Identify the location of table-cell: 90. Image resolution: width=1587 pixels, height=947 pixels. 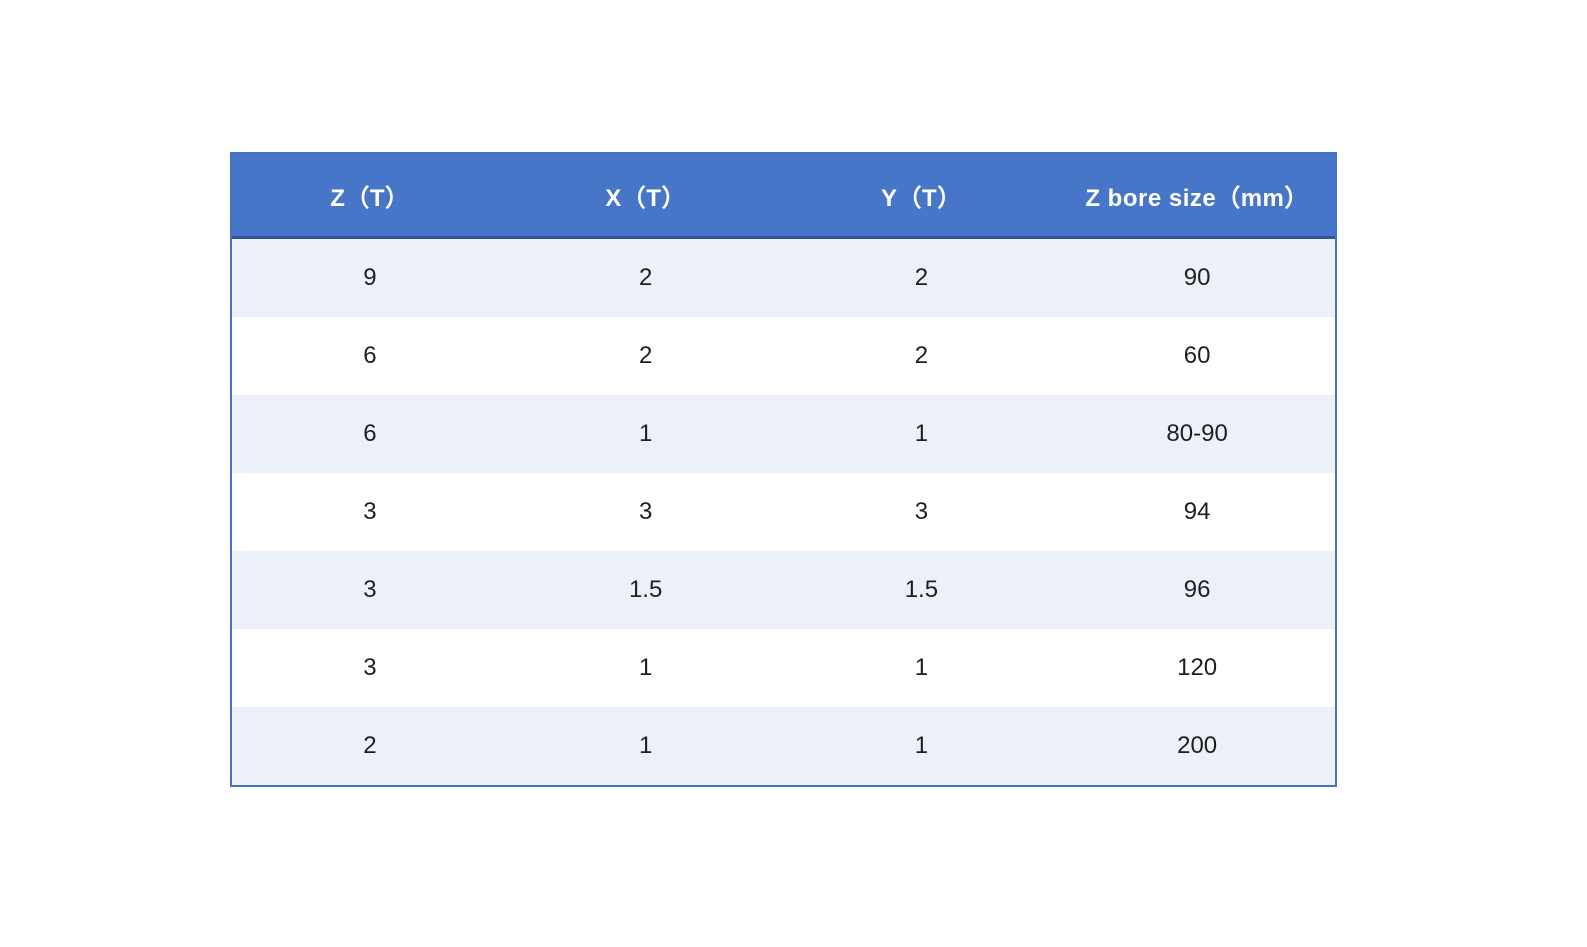
(1197, 278).